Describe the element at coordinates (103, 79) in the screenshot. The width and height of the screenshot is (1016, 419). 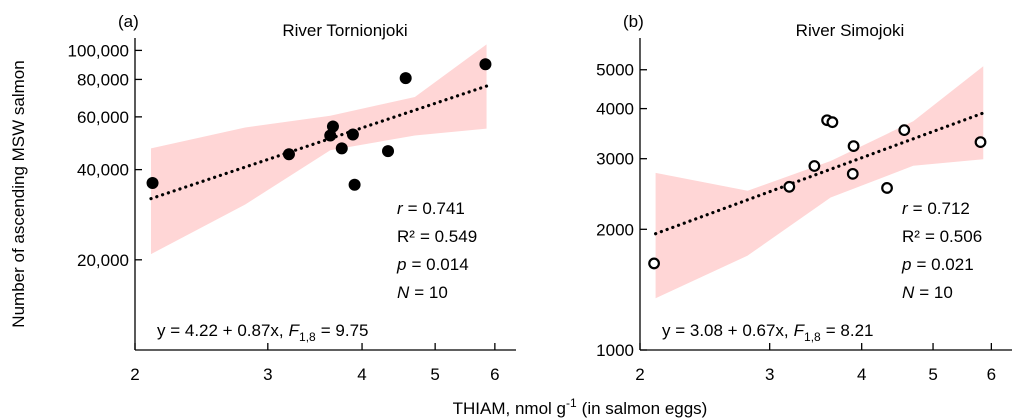
I see `y-tick-label: 80,000` at that location.